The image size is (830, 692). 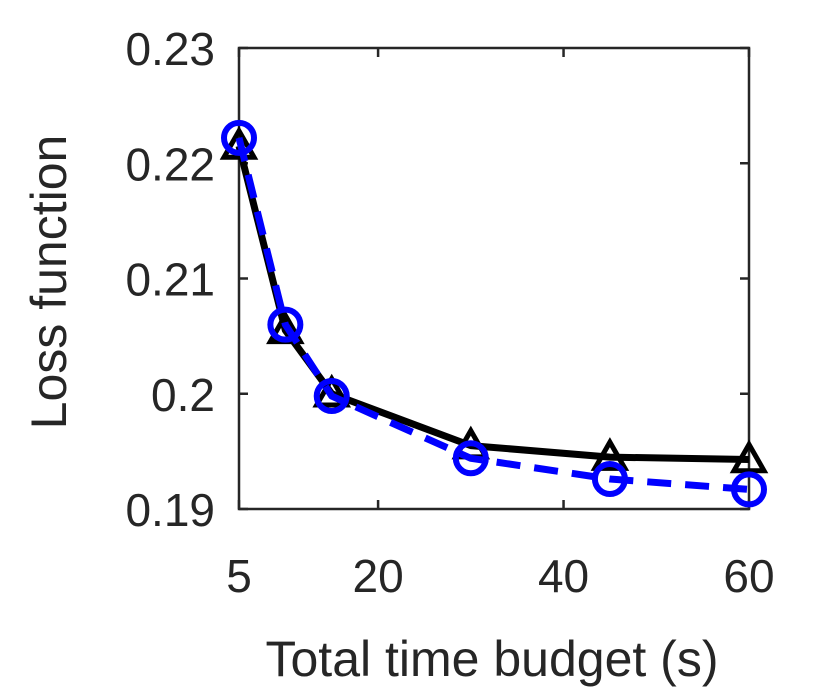 What do you see at coordinates (170, 49) in the screenshot?
I see `y-tick-label: 0.23` at bounding box center [170, 49].